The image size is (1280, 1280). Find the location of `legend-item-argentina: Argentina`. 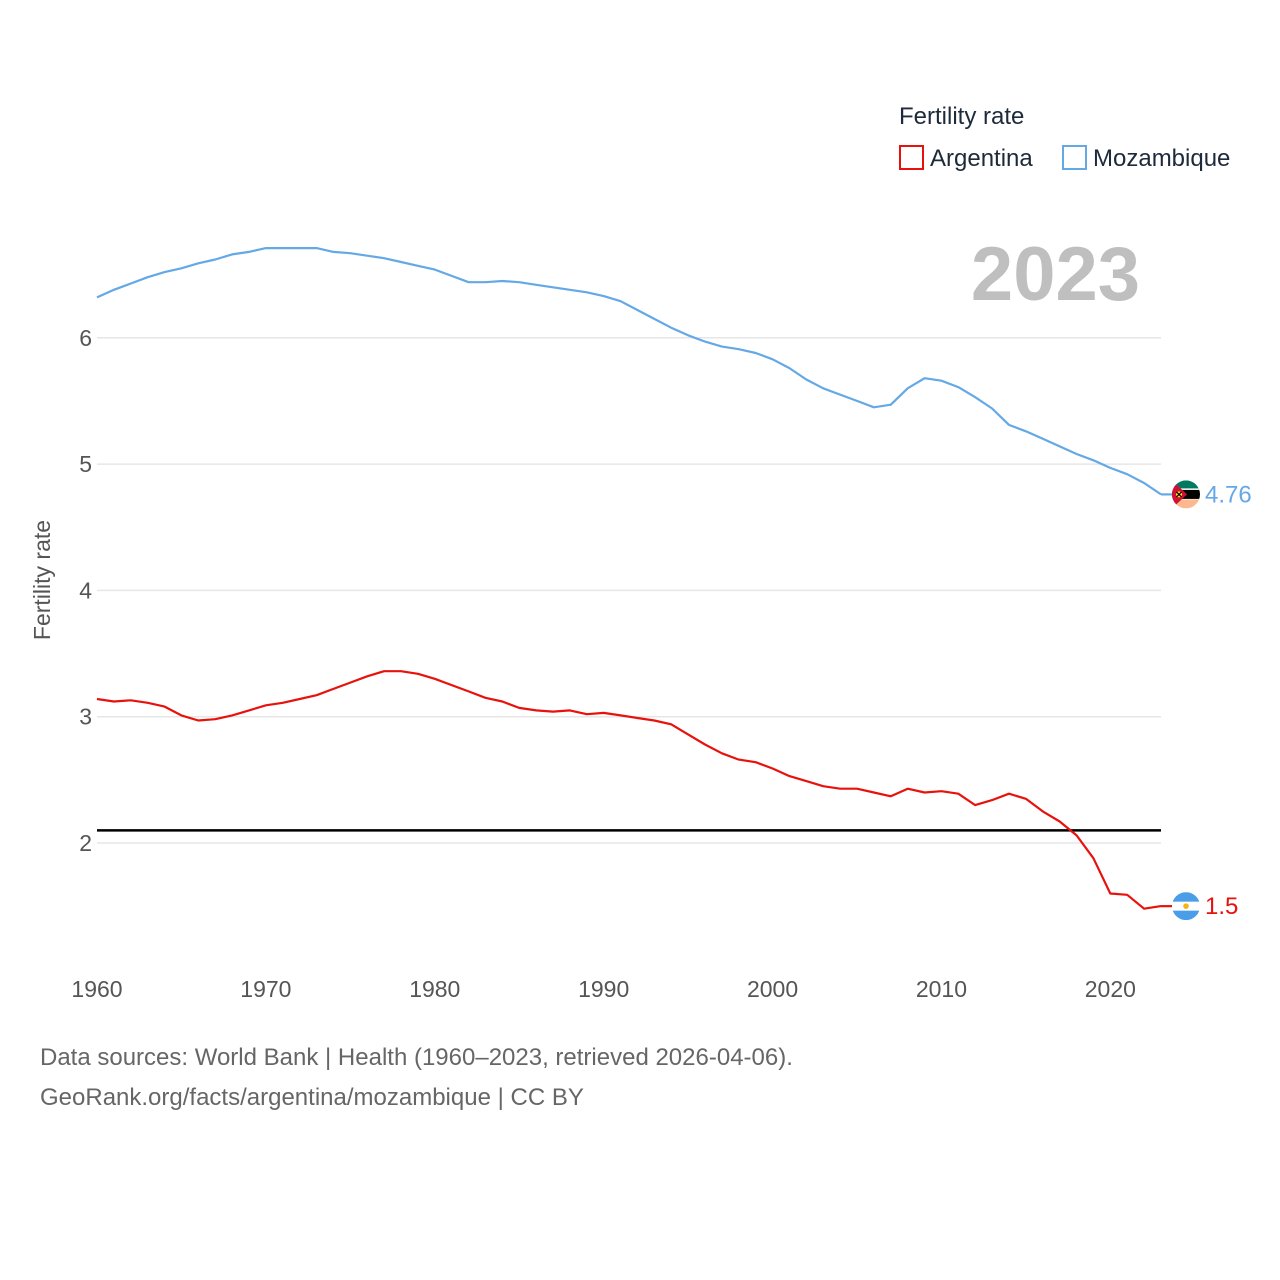

legend-item-argentina: Argentina is located at coordinates (966, 158).